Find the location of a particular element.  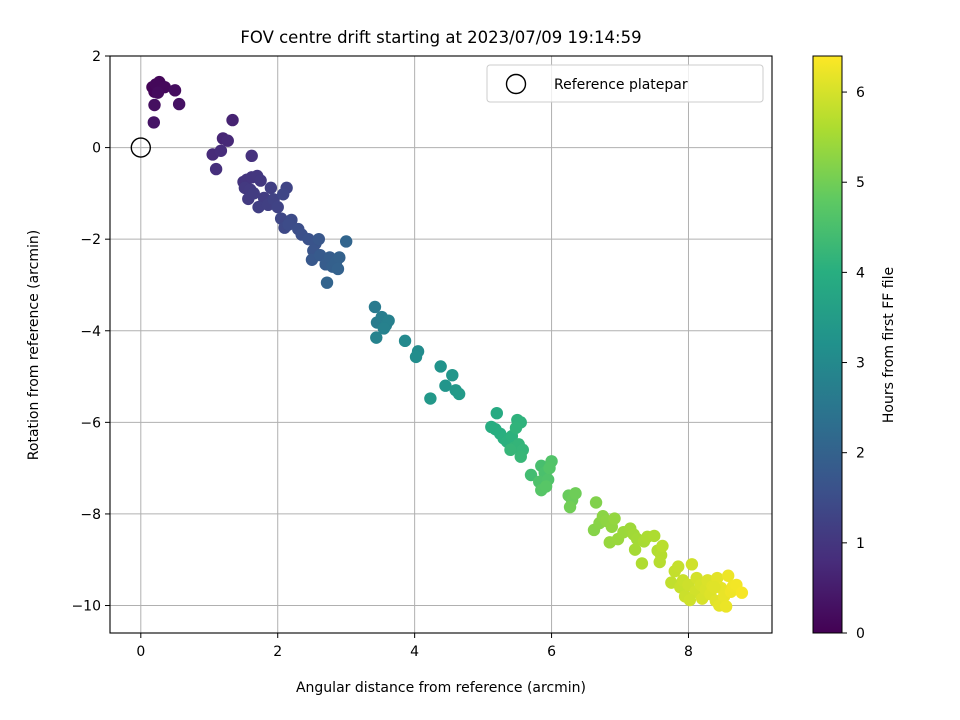

legend: Reference platepar is located at coordinates (625, 83).